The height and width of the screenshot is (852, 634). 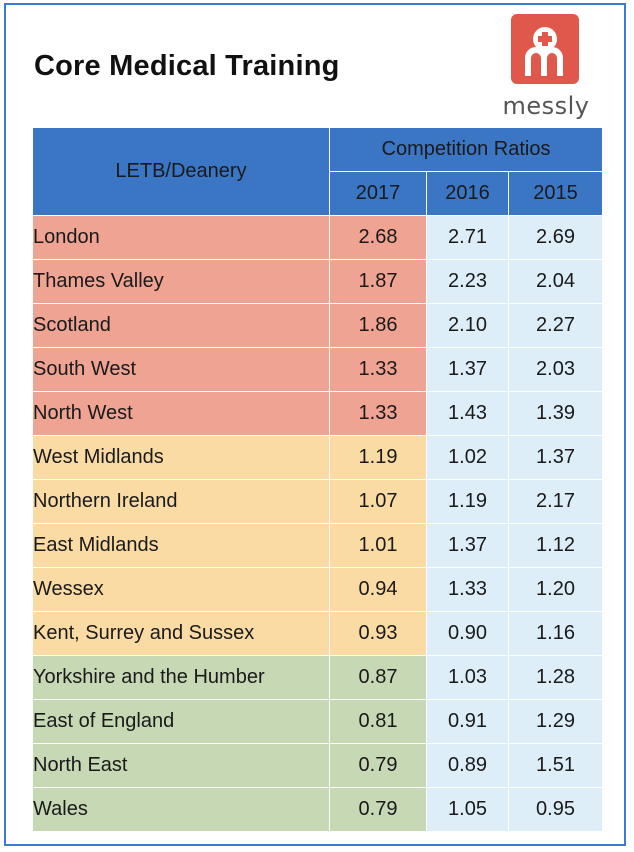 I want to click on header-letb: LETB/Deanery, so click(x=181, y=171).